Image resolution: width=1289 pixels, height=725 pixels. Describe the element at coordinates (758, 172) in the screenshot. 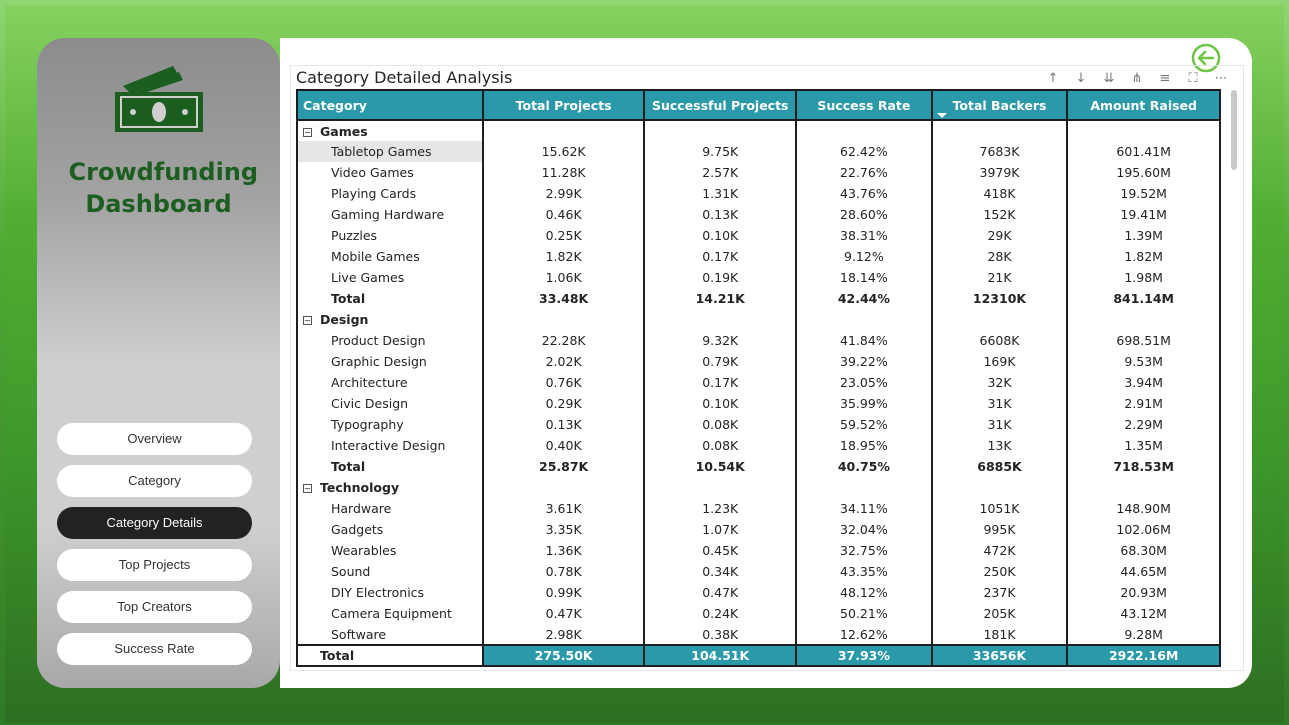

I see `table-row: Video Games 11.28K 2.57K 22.76% 3979K 195.60M` at that location.